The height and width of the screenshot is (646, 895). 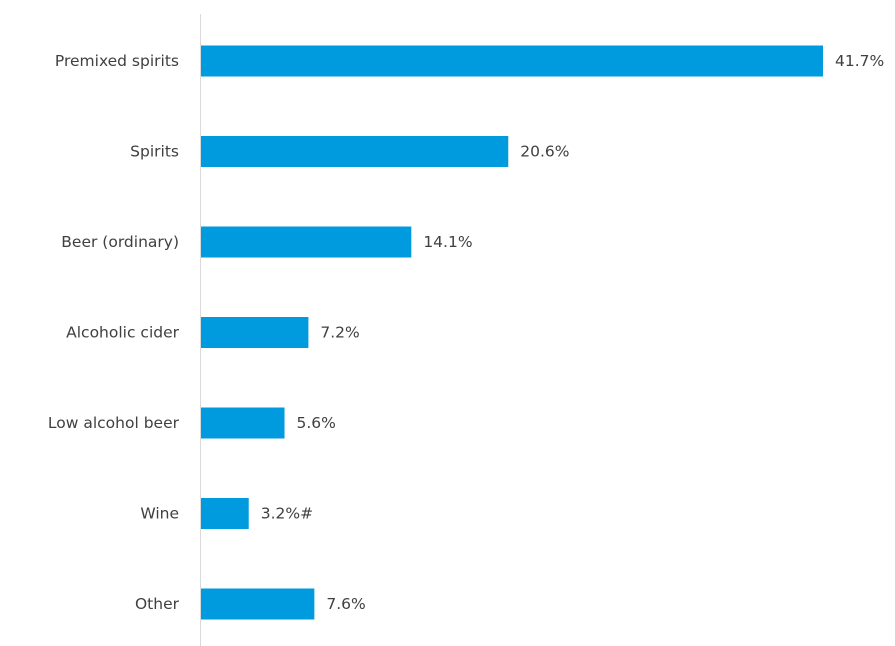 What do you see at coordinates (447, 242) in the screenshot?
I see `value-label: 14.1%` at bounding box center [447, 242].